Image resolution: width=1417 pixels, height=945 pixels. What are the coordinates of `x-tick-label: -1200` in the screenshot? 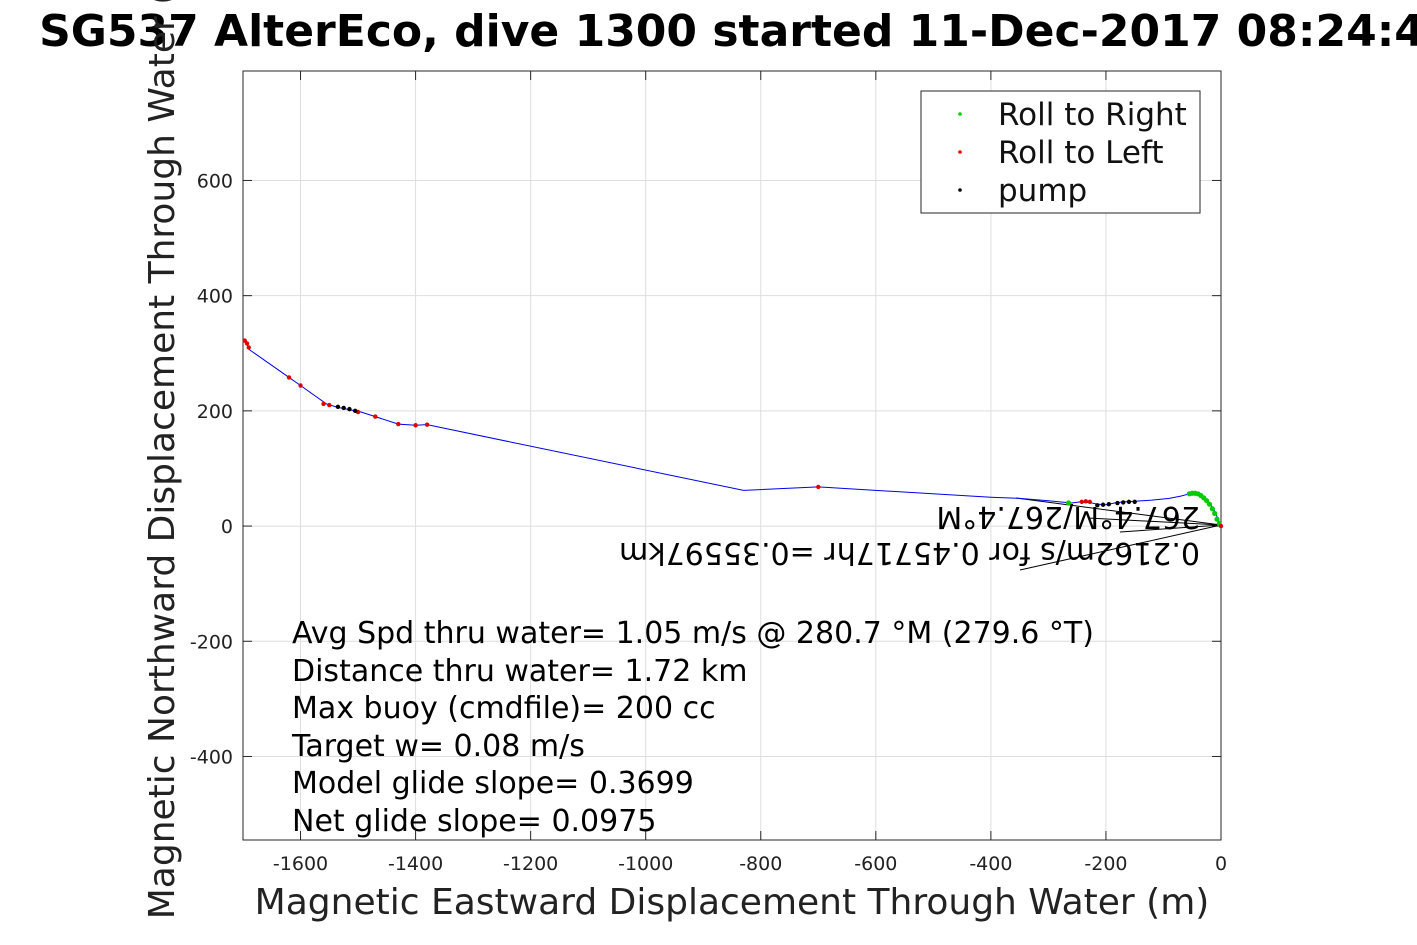 It's located at (530, 864).